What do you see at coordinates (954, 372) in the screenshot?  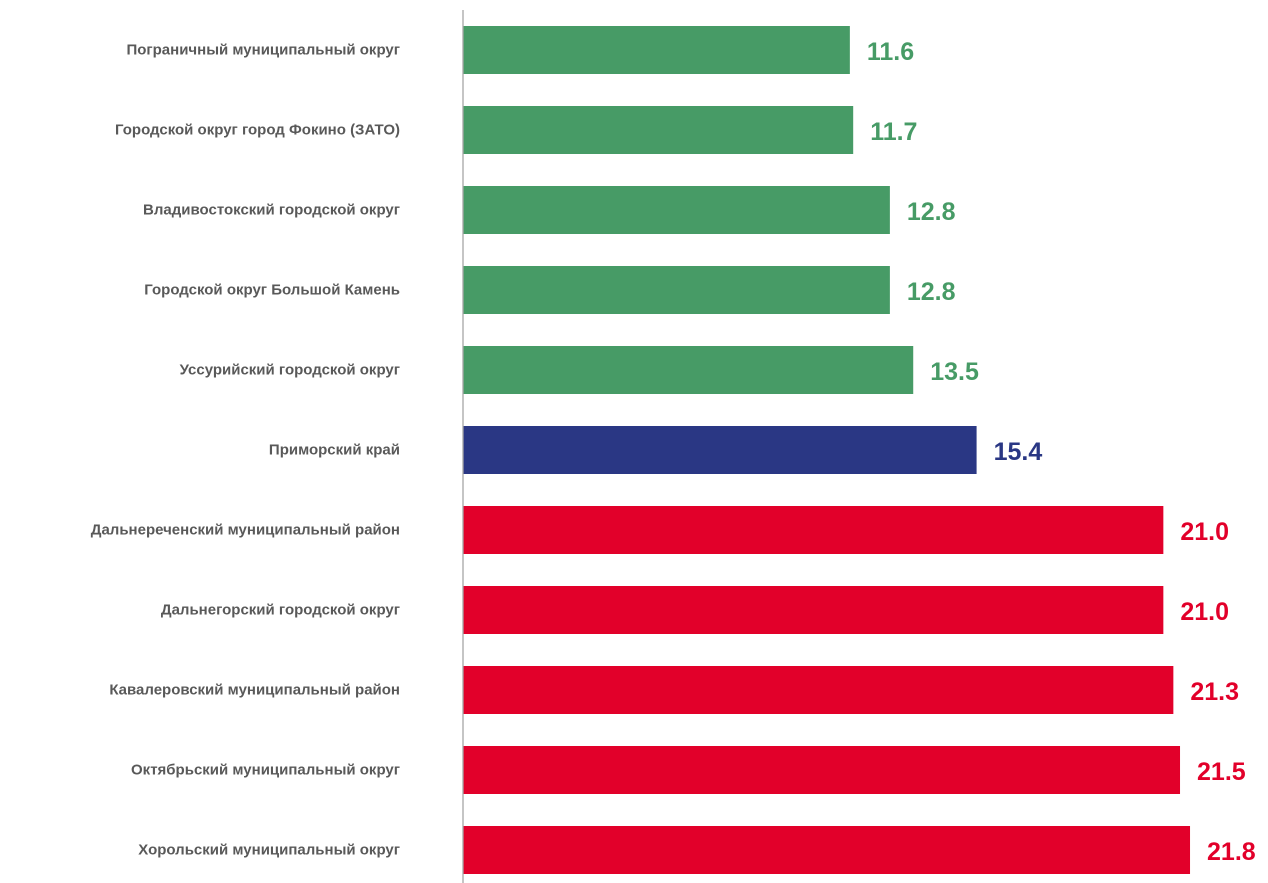 I see `value-label: 13.5` at bounding box center [954, 372].